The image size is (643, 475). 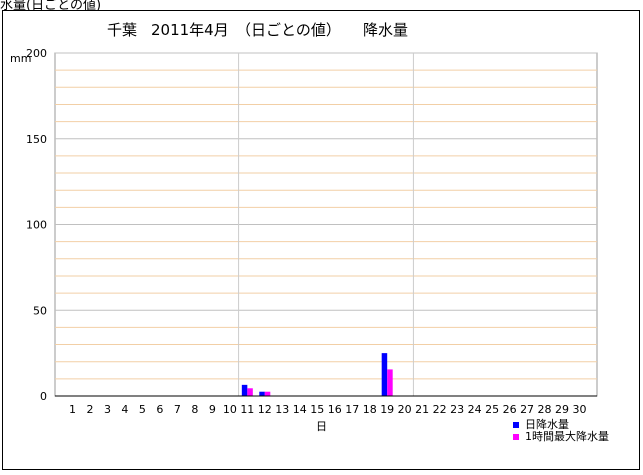 I want to click on title-period: 2011年4月, so click(x=190, y=30).